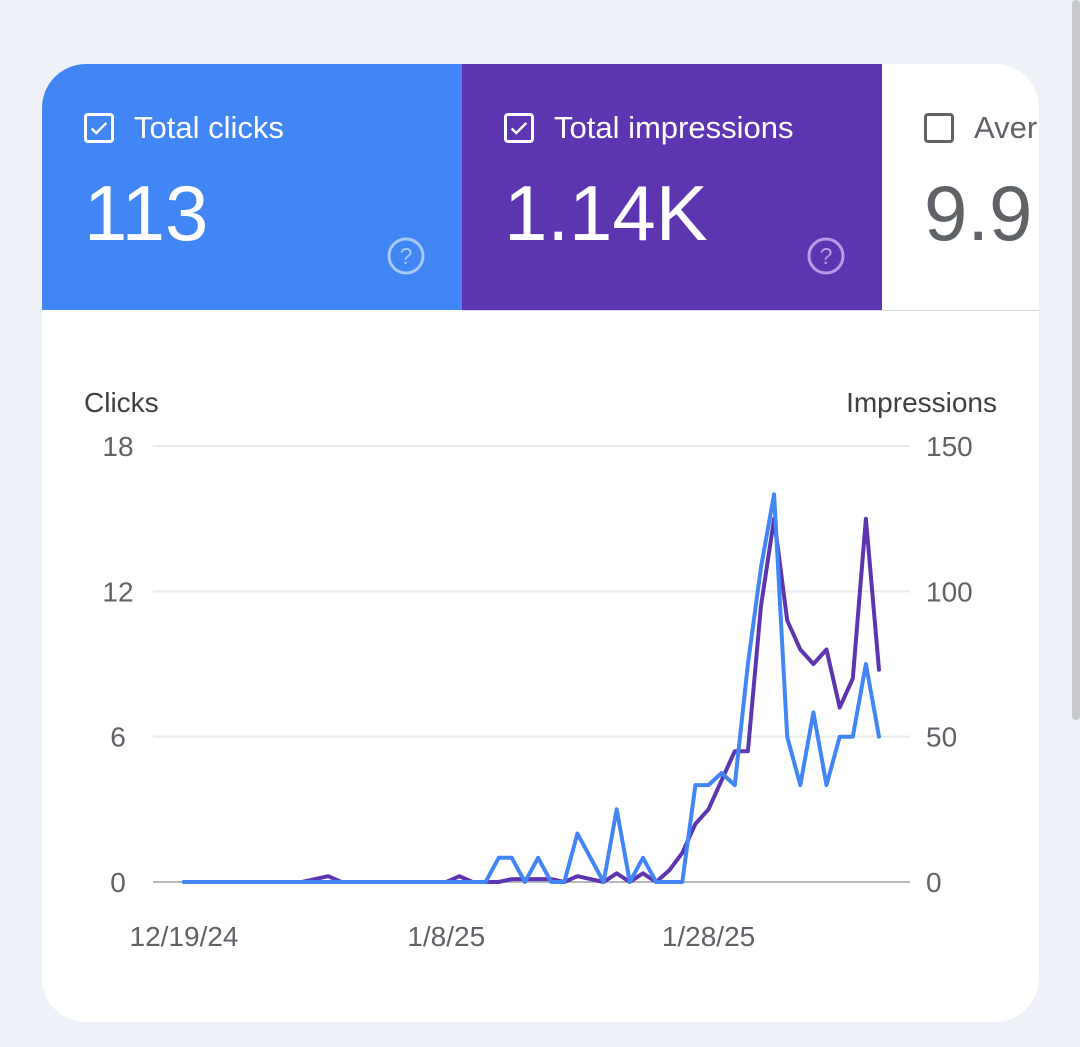 Image resolution: width=1080 pixels, height=1047 pixels. I want to click on metric-value: 9.9, so click(978, 213).